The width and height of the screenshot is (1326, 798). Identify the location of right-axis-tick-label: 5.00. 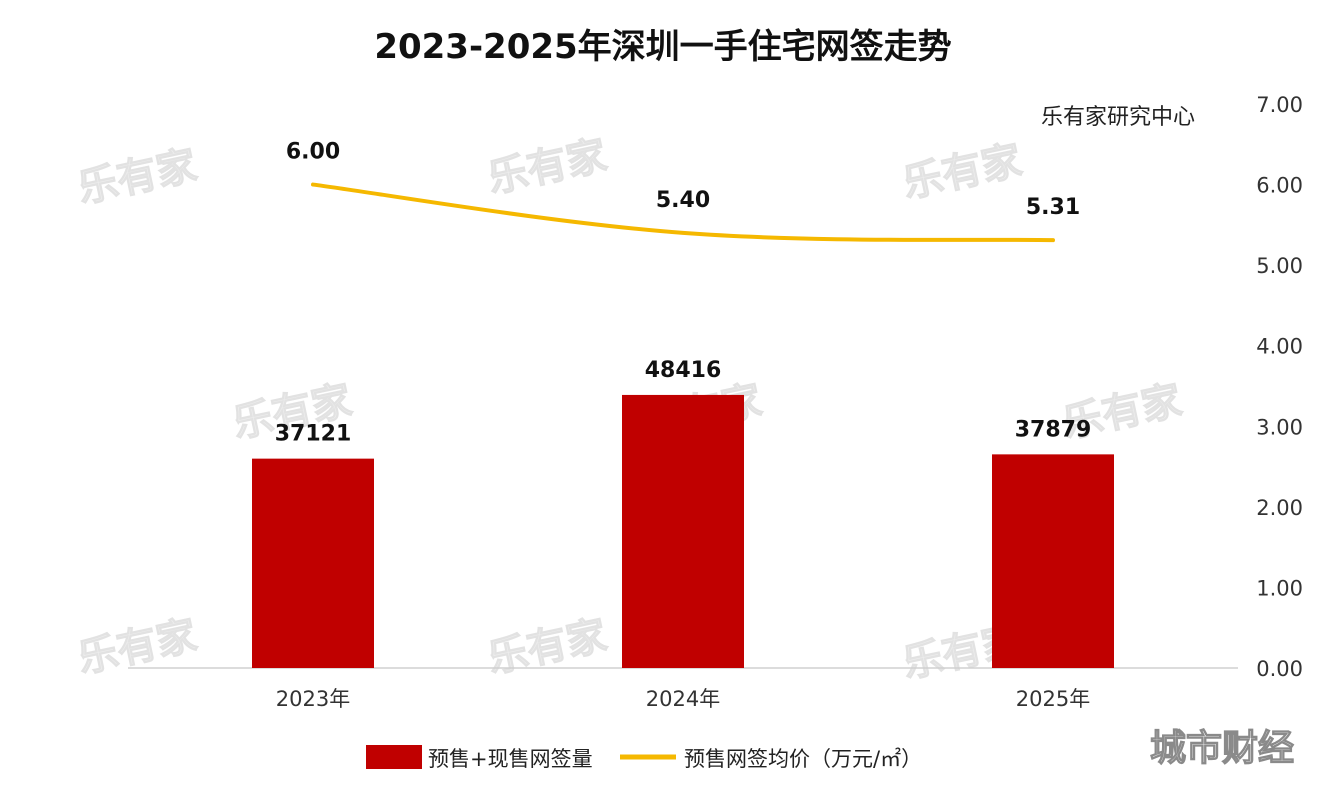
(1279, 266).